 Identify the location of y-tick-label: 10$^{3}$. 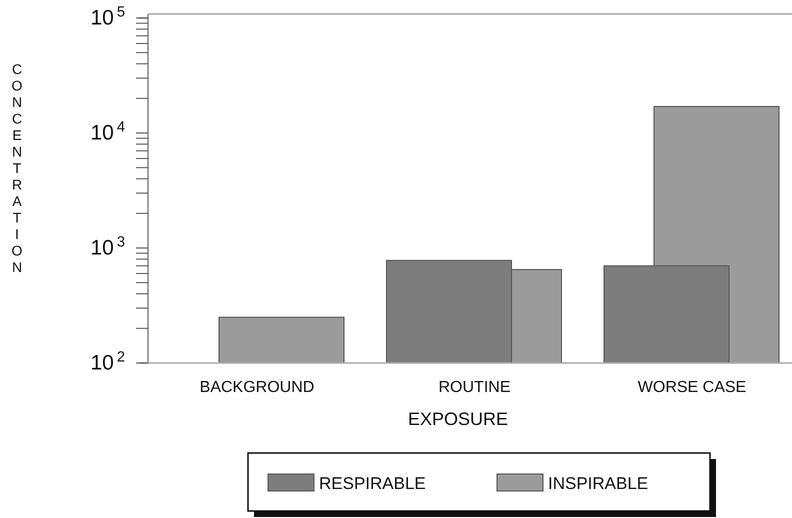
(107, 247).